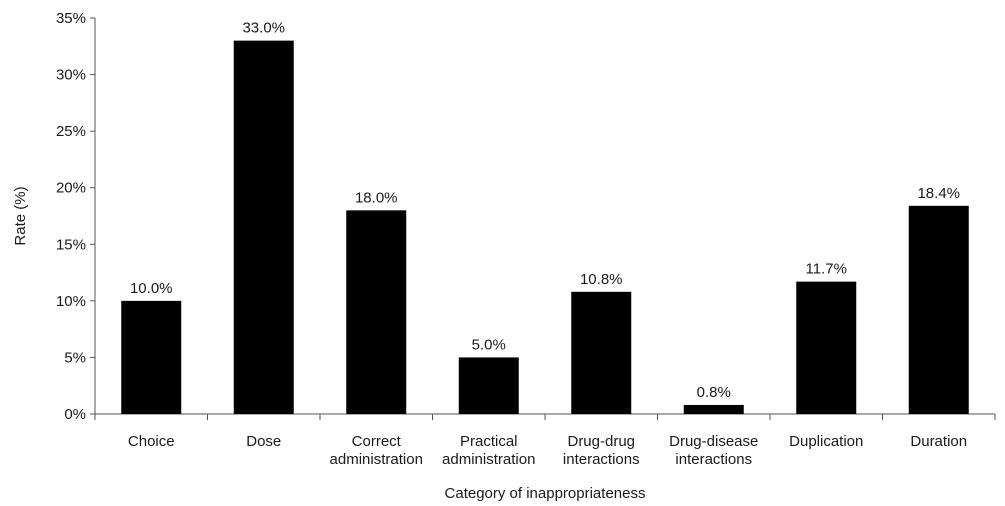  What do you see at coordinates (71, 244) in the screenshot?
I see `y-tick-label: 15%` at bounding box center [71, 244].